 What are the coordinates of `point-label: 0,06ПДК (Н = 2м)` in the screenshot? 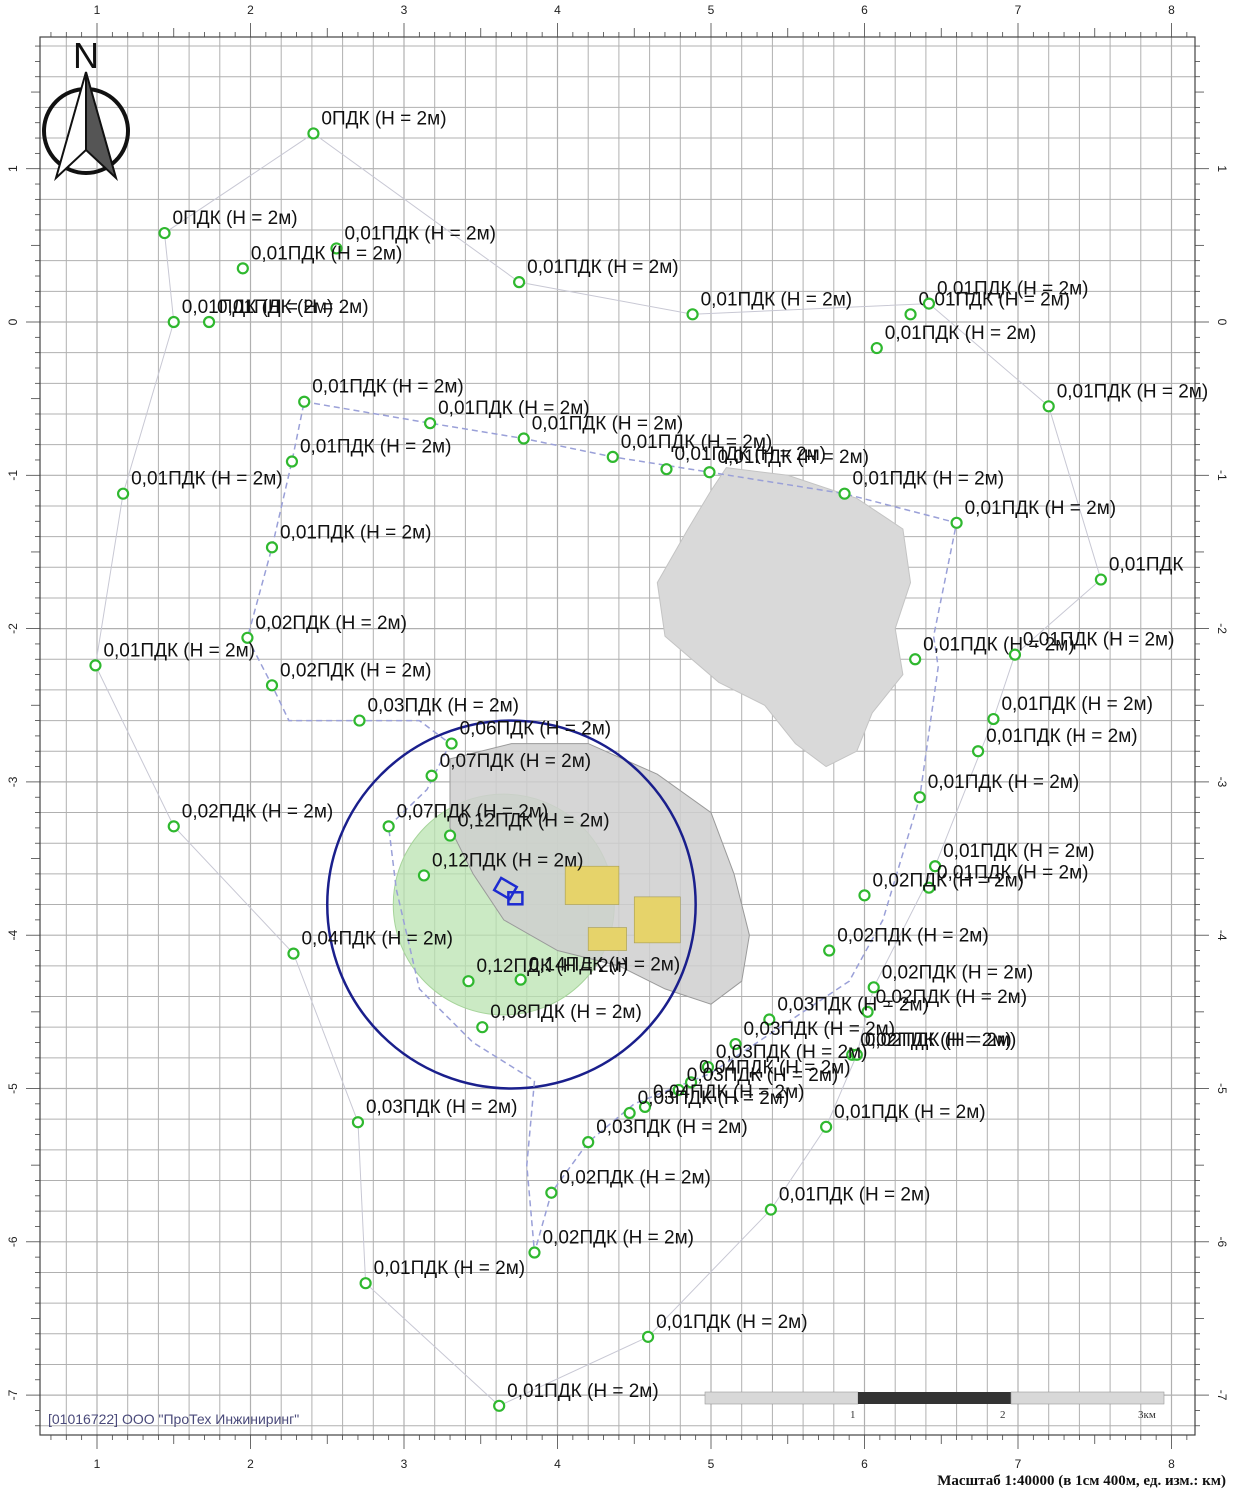 It's located at (536, 729).